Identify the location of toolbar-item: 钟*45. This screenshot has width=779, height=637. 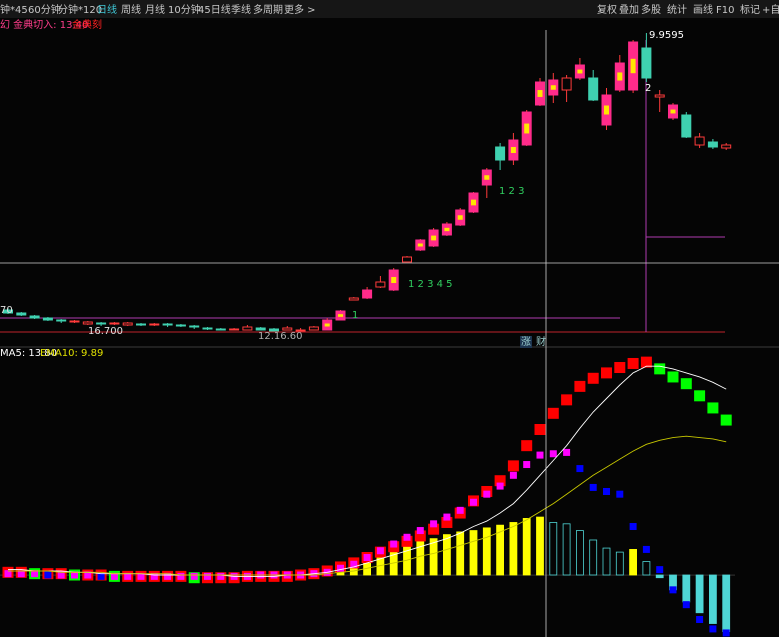
(14, 9).